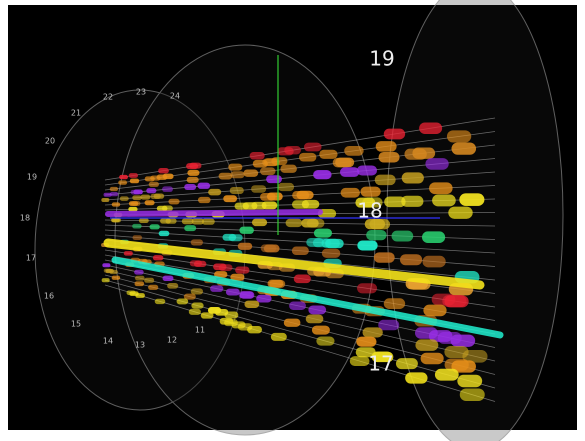 Image resolution: width=585 pixels, height=441 pixels. Describe the element at coordinates (172, 340) in the screenshot. I see `tick-label: 12` at that location.